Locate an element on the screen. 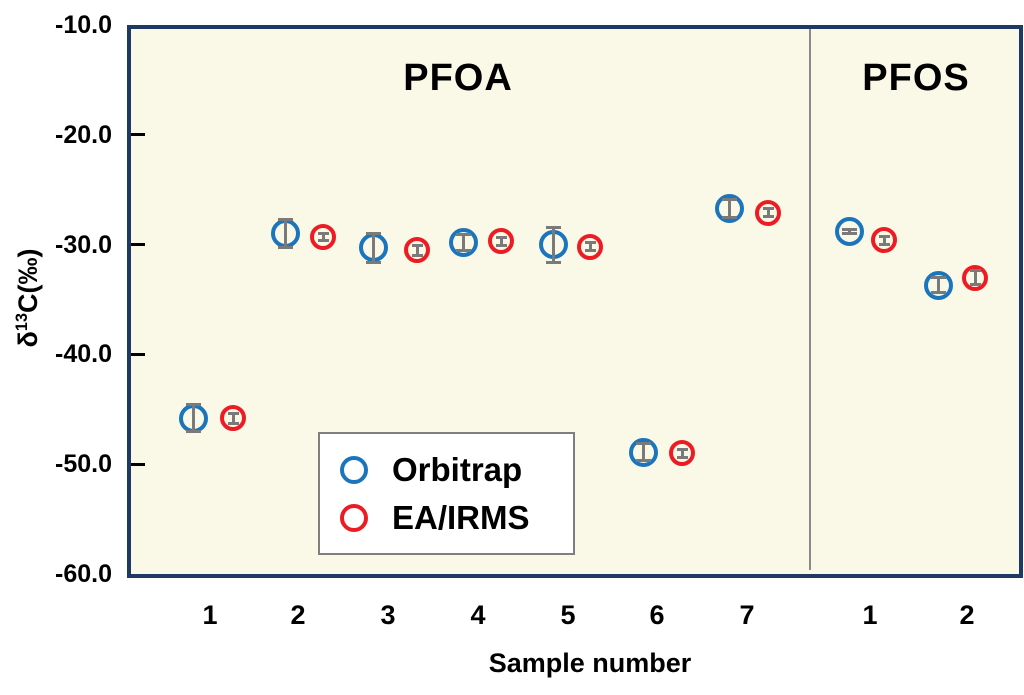 The width and height of the screenshot is (1024, 695). y-axis-title-superscript: 13 is located at coordinates (22, 322).